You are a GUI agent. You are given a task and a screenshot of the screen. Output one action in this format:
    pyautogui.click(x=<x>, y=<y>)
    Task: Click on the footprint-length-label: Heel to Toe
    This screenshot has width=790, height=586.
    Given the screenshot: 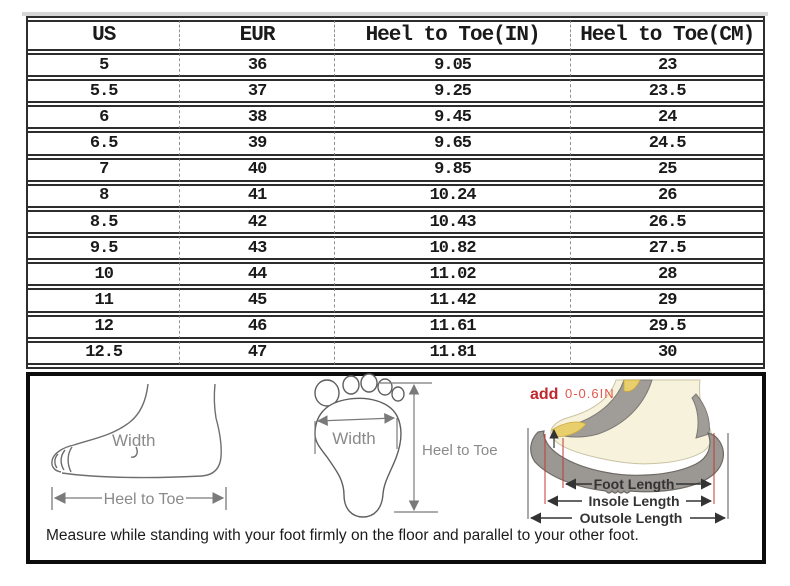 What is the action you would take?
    pyautogui.click(x=460, y=450)
    